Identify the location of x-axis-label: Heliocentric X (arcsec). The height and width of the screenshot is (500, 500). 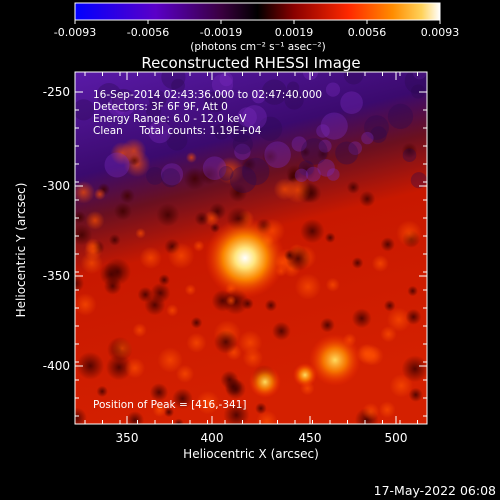
(251, 454).